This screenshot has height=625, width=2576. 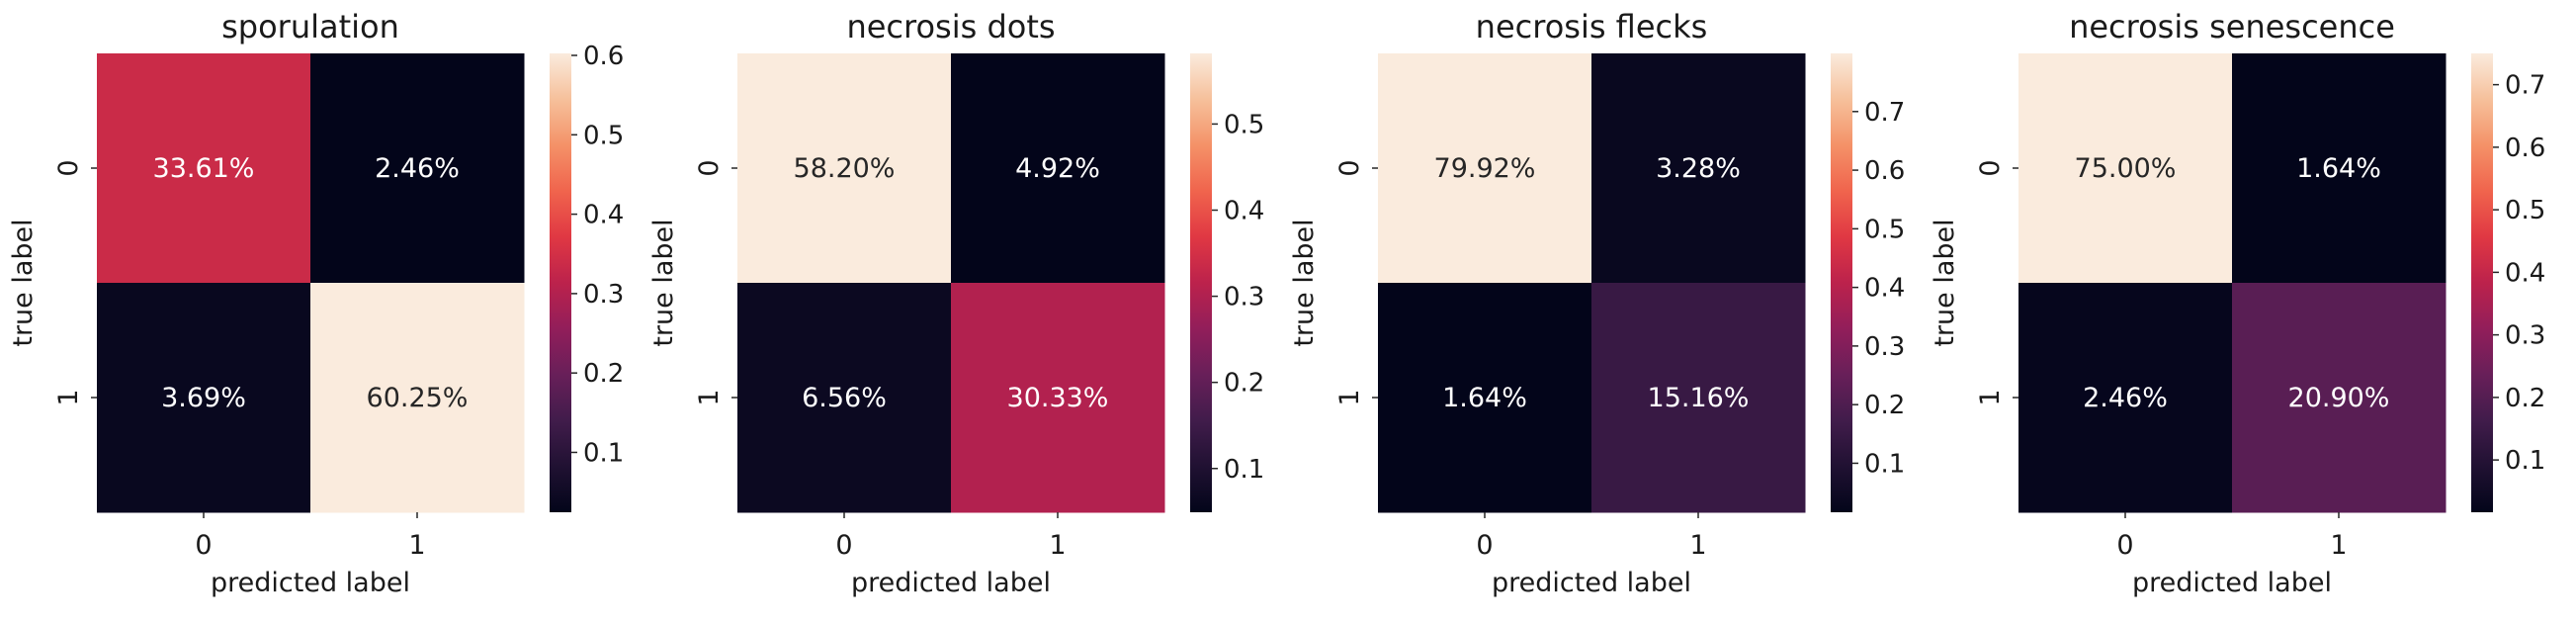 I want to click on cell-annotation-r0-c1: 2.46%, so click(x=417, y=169).